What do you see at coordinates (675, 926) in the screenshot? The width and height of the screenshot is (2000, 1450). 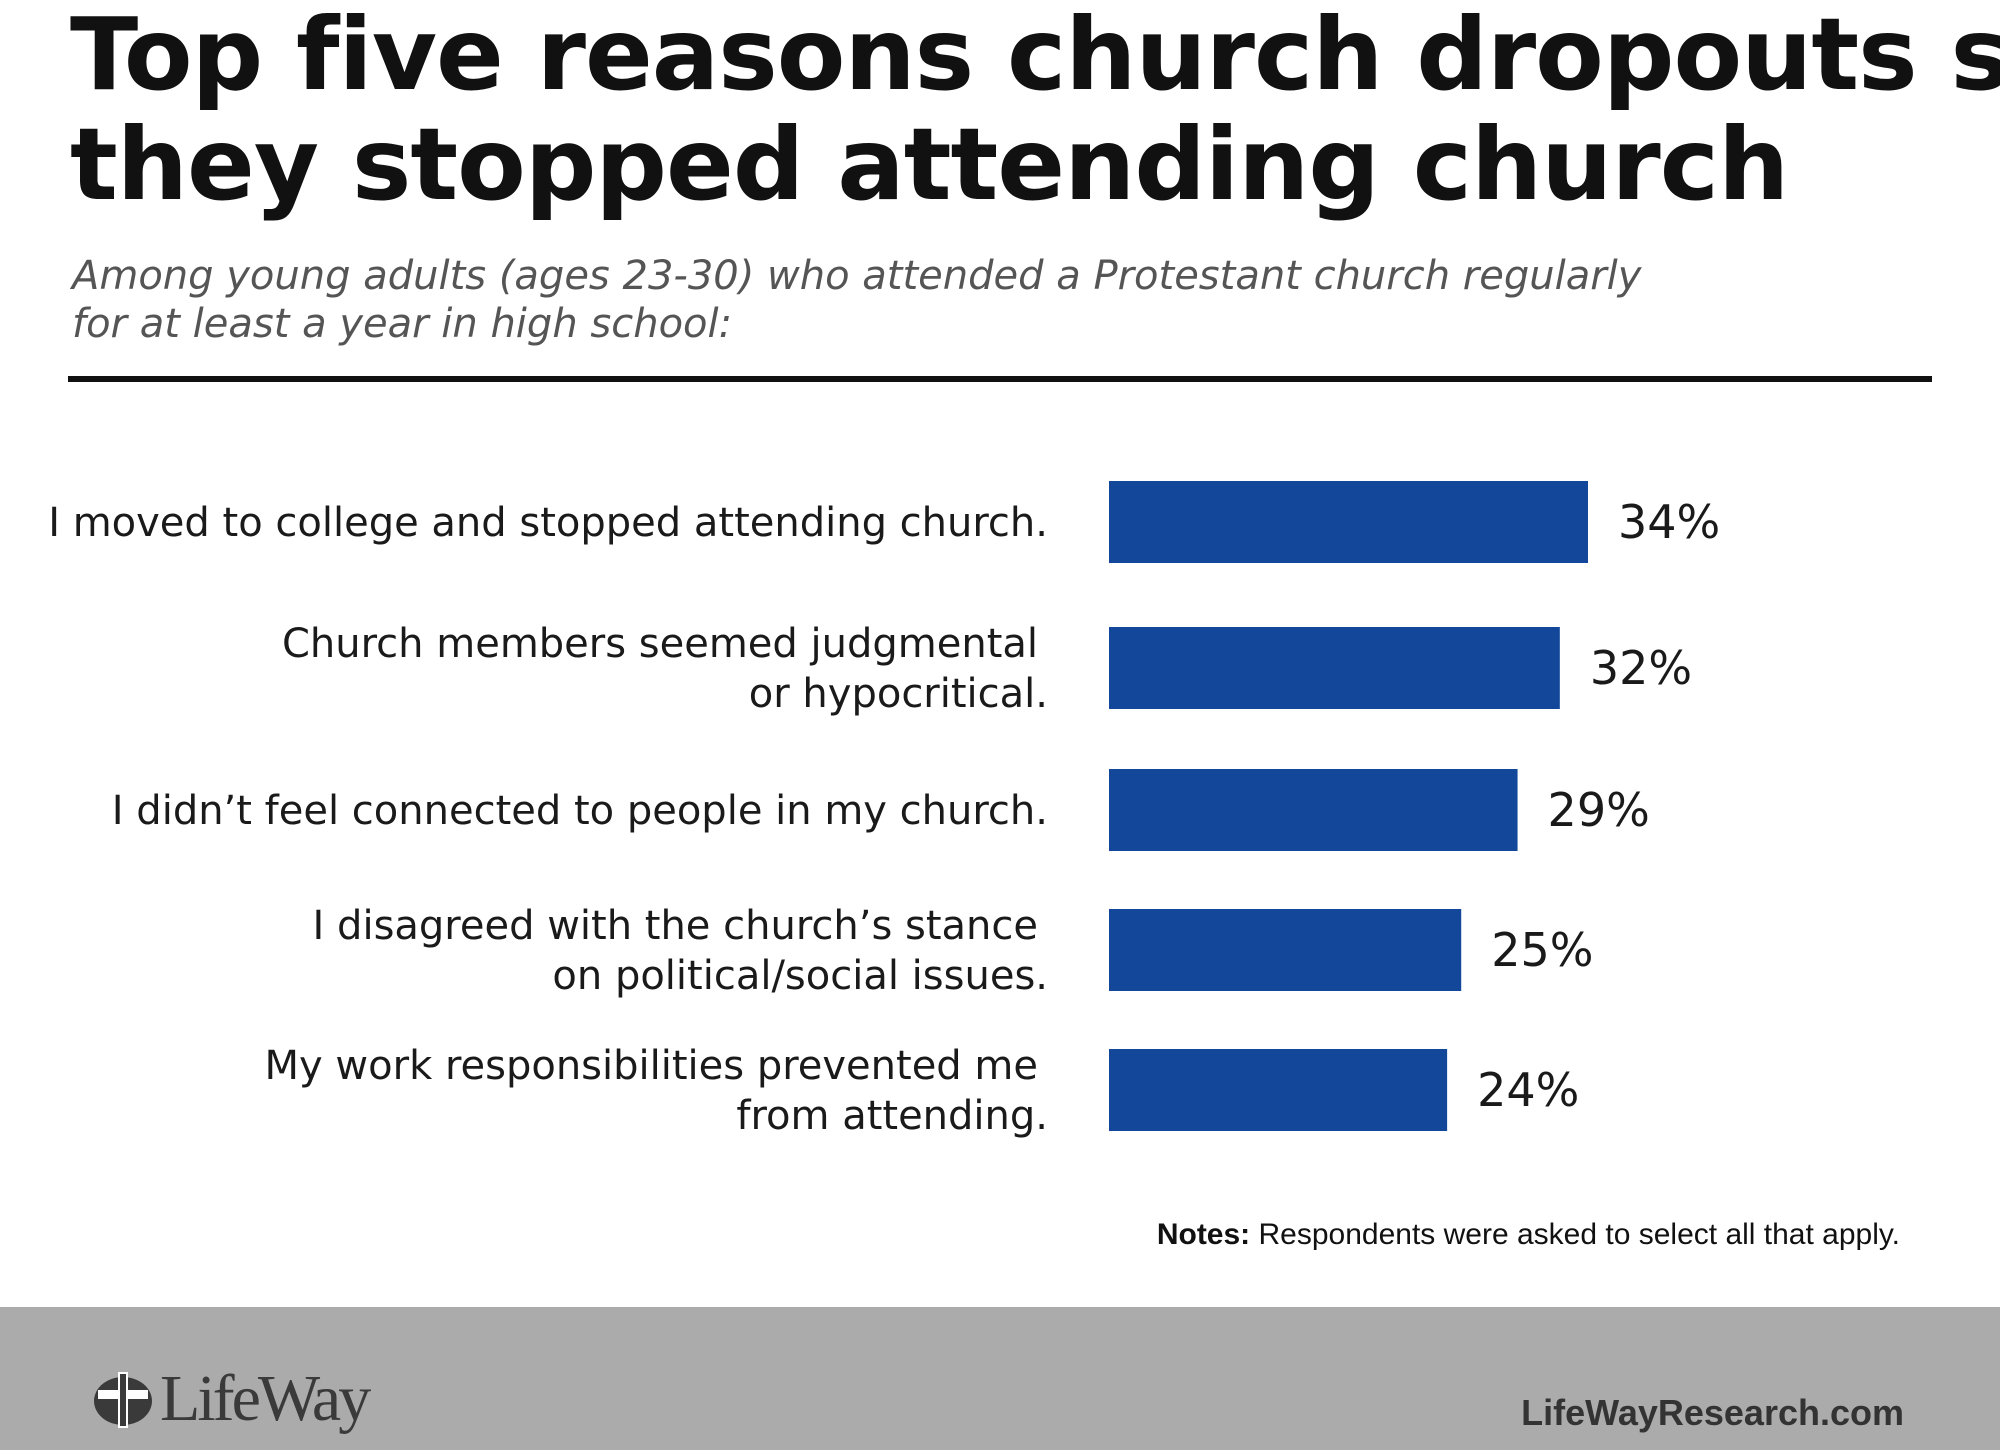 I see `category-label-4-line-1: I disagreed with the church’s stance` at bounding box center [675, 926].